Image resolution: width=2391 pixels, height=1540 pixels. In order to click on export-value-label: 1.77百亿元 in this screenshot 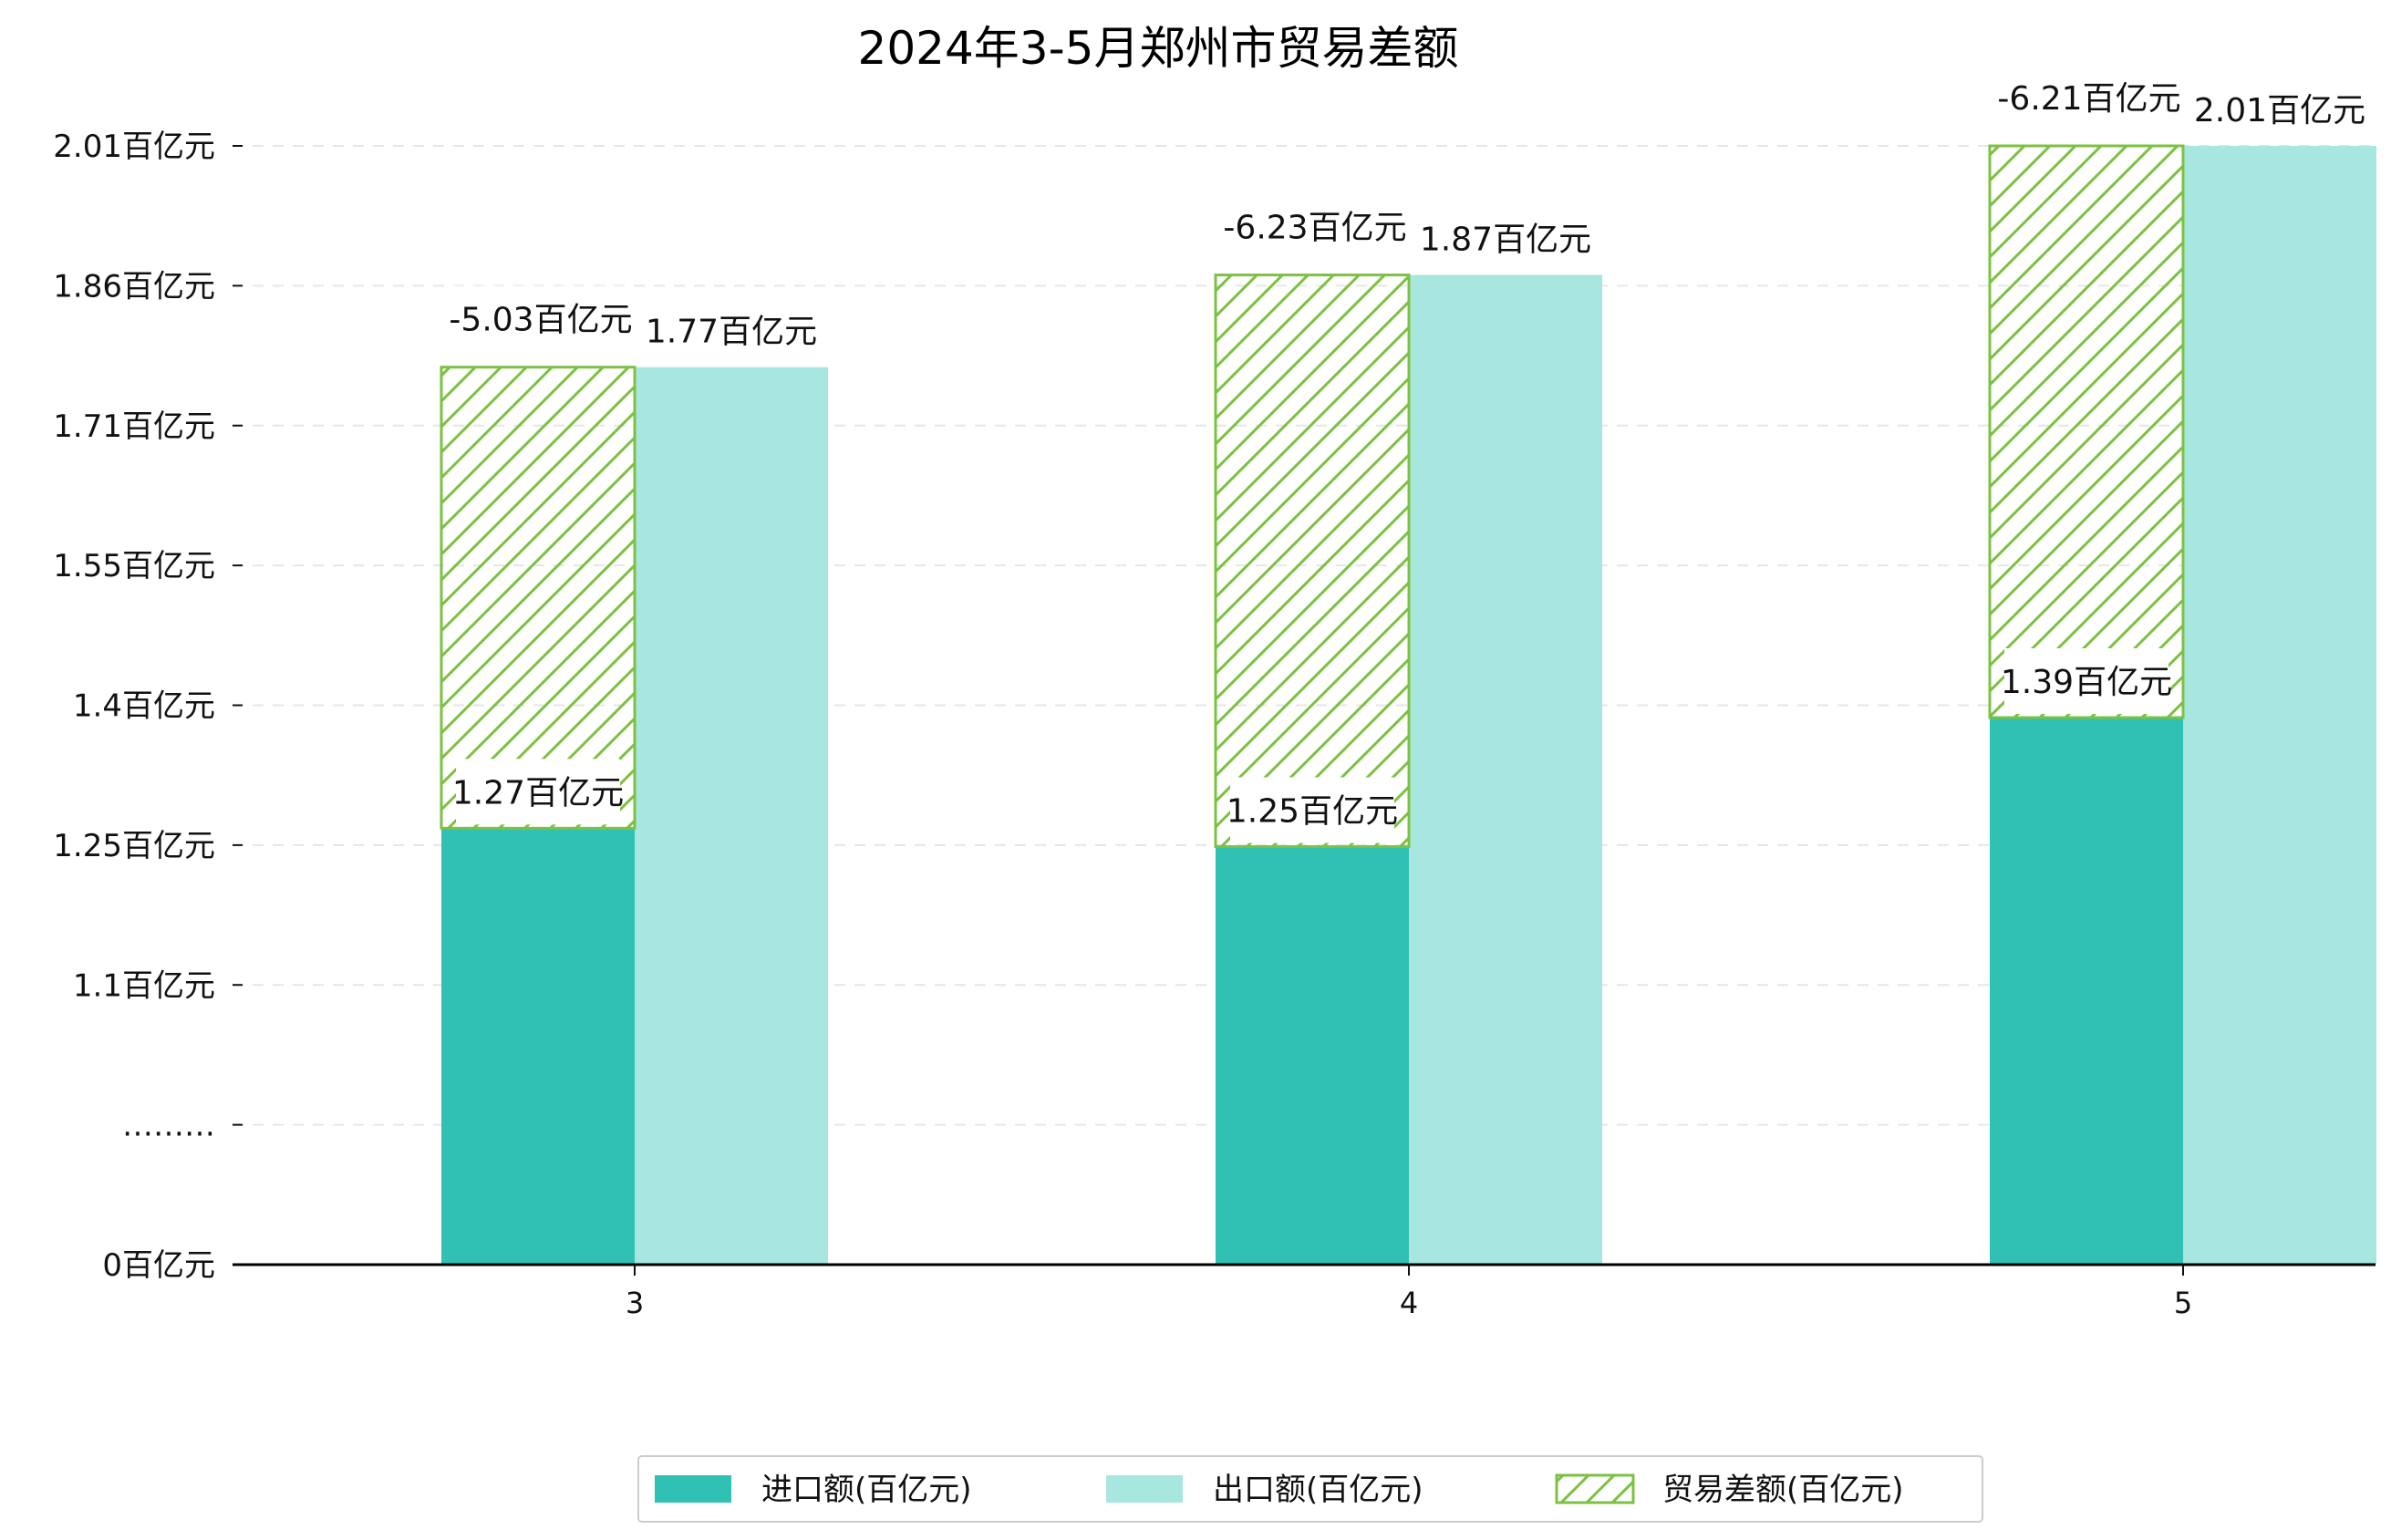, I will do `click(731, 332)`.